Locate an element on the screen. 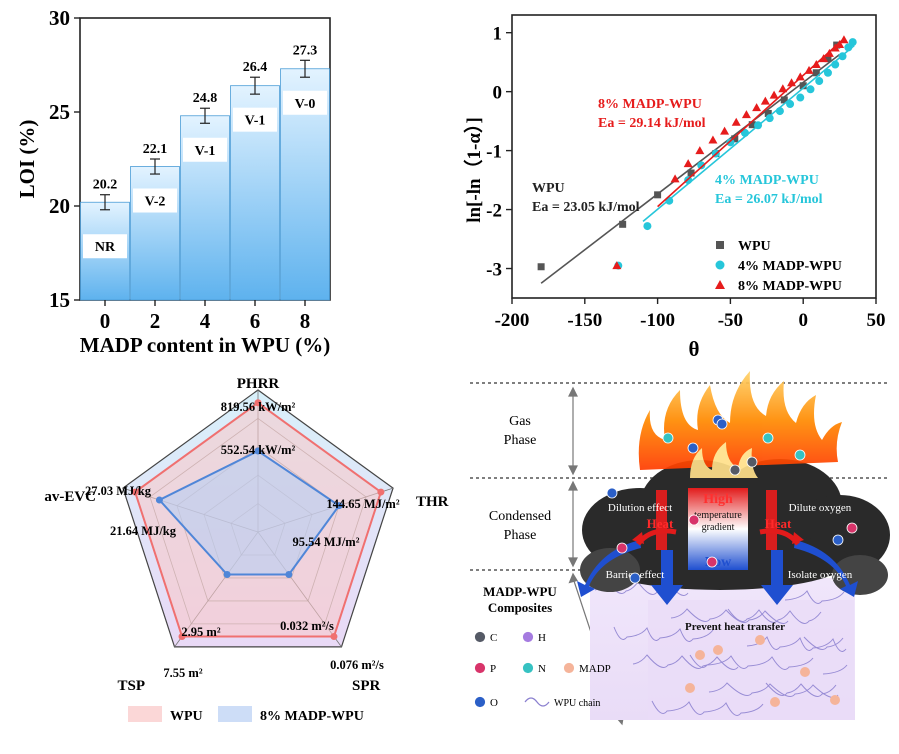 The width and height of the screenshot is (899, 754). bar-value-label: 26.4 is located at coordinates (255, 67).